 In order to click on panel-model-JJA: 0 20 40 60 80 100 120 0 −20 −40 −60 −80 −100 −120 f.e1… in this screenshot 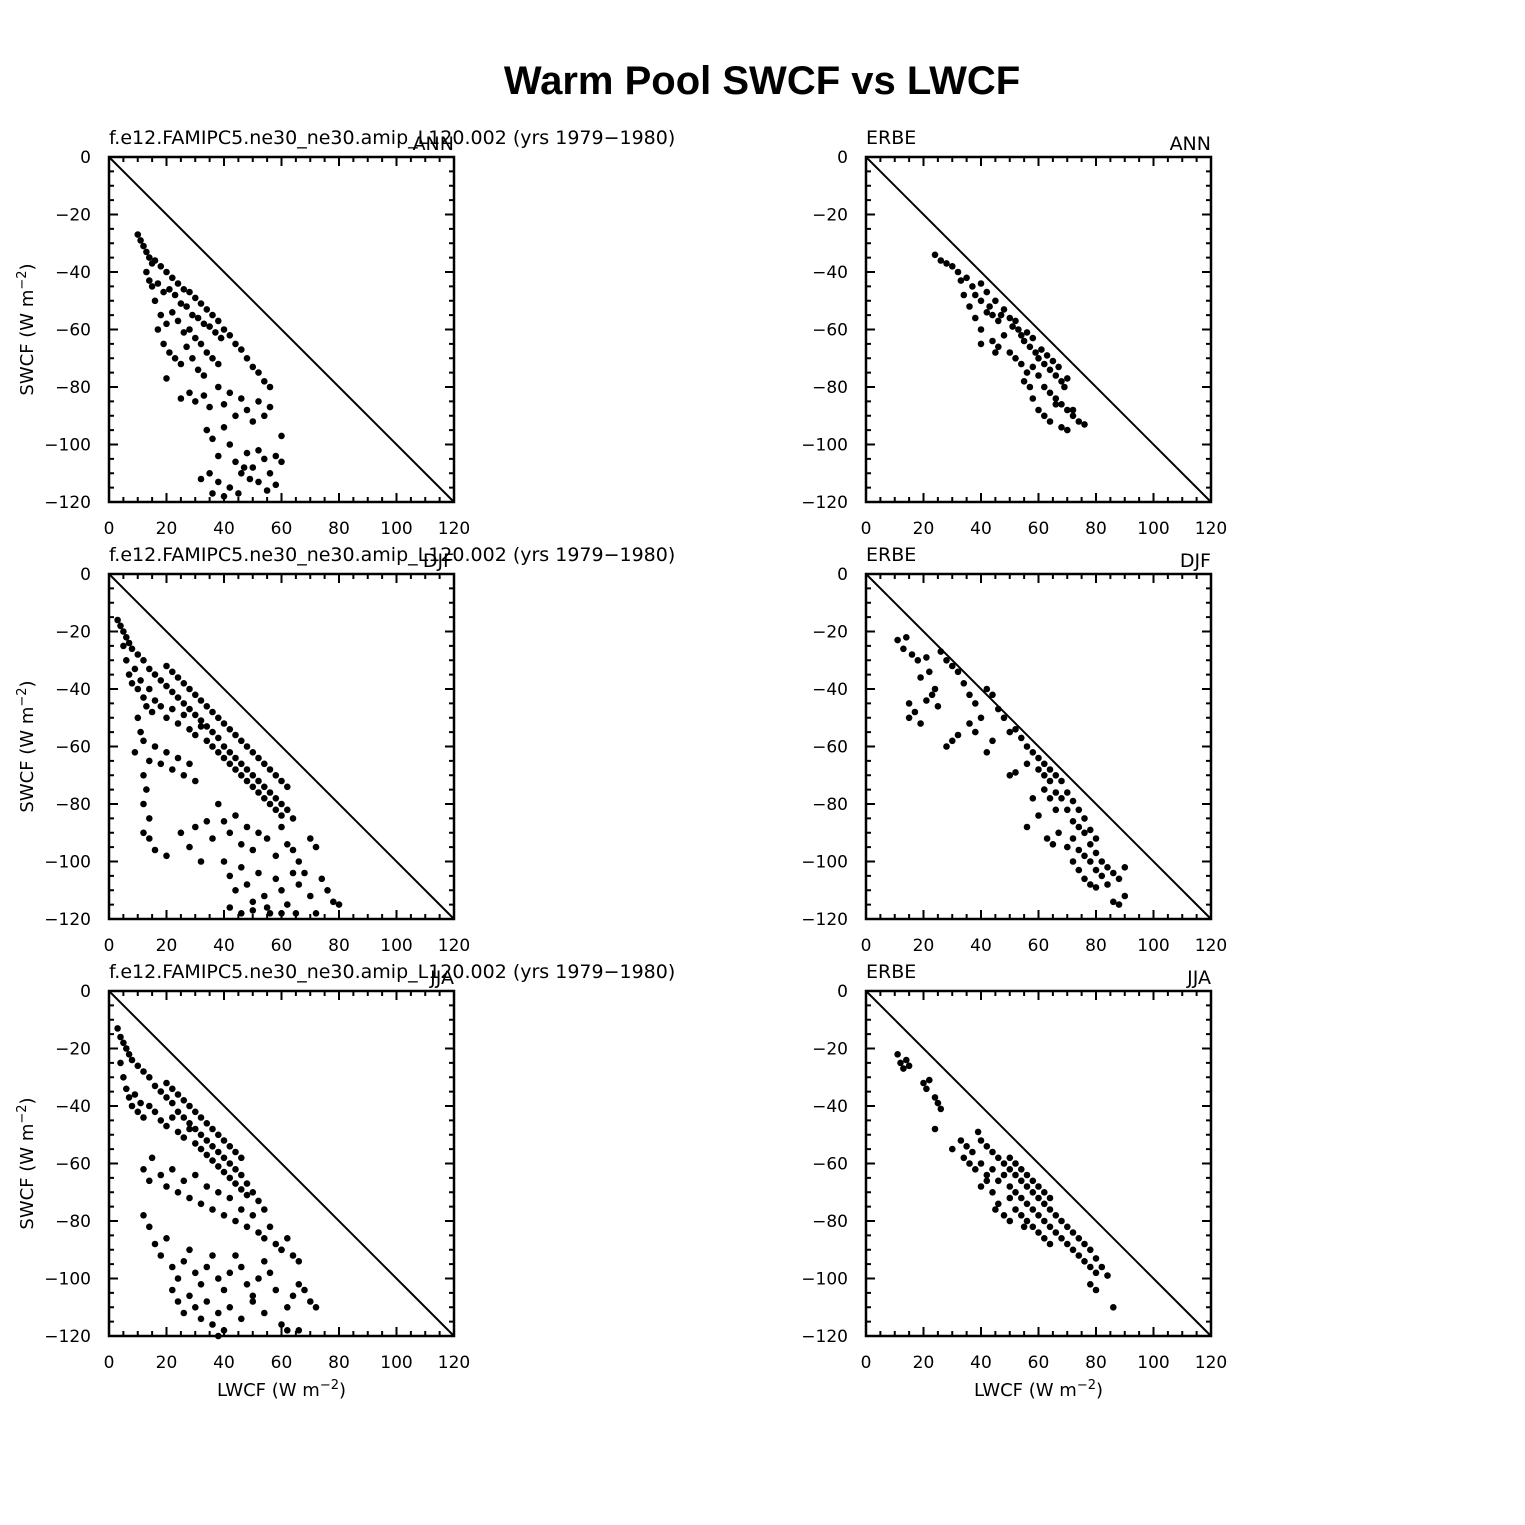, I will do `click(345, 1181)`.